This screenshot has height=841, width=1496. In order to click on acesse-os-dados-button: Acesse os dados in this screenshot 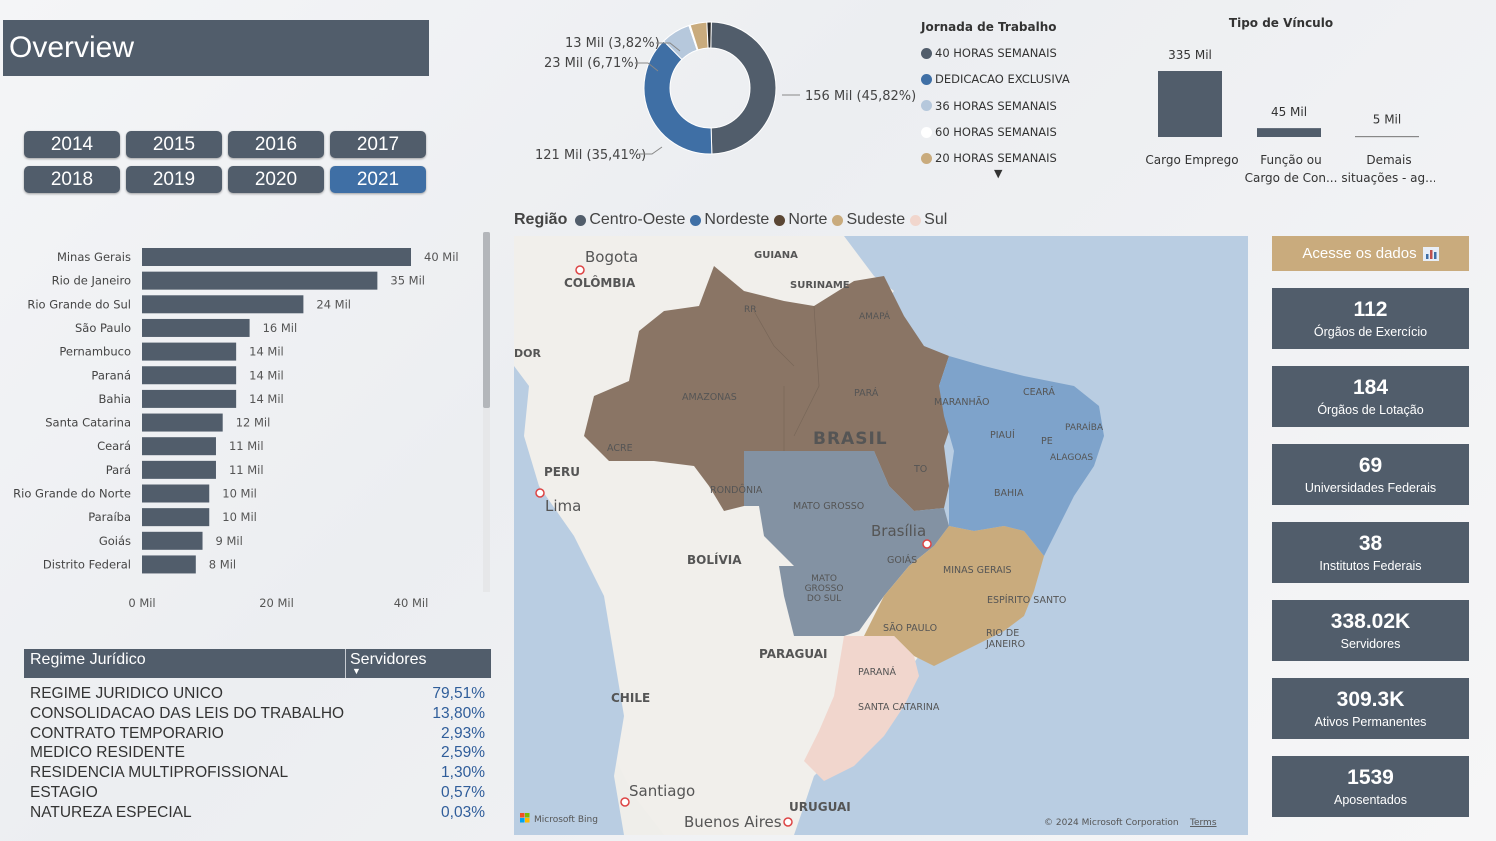, I will do `click(1370, 253)`.